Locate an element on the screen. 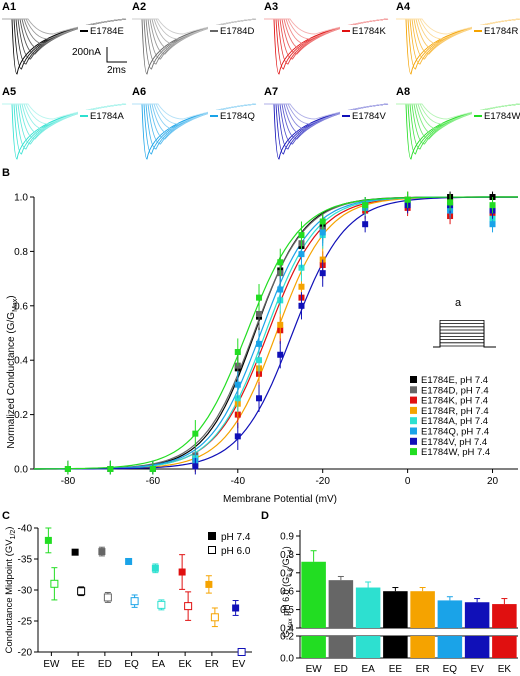  panel-label-a1: A1 is located at coordinates (9, 7).